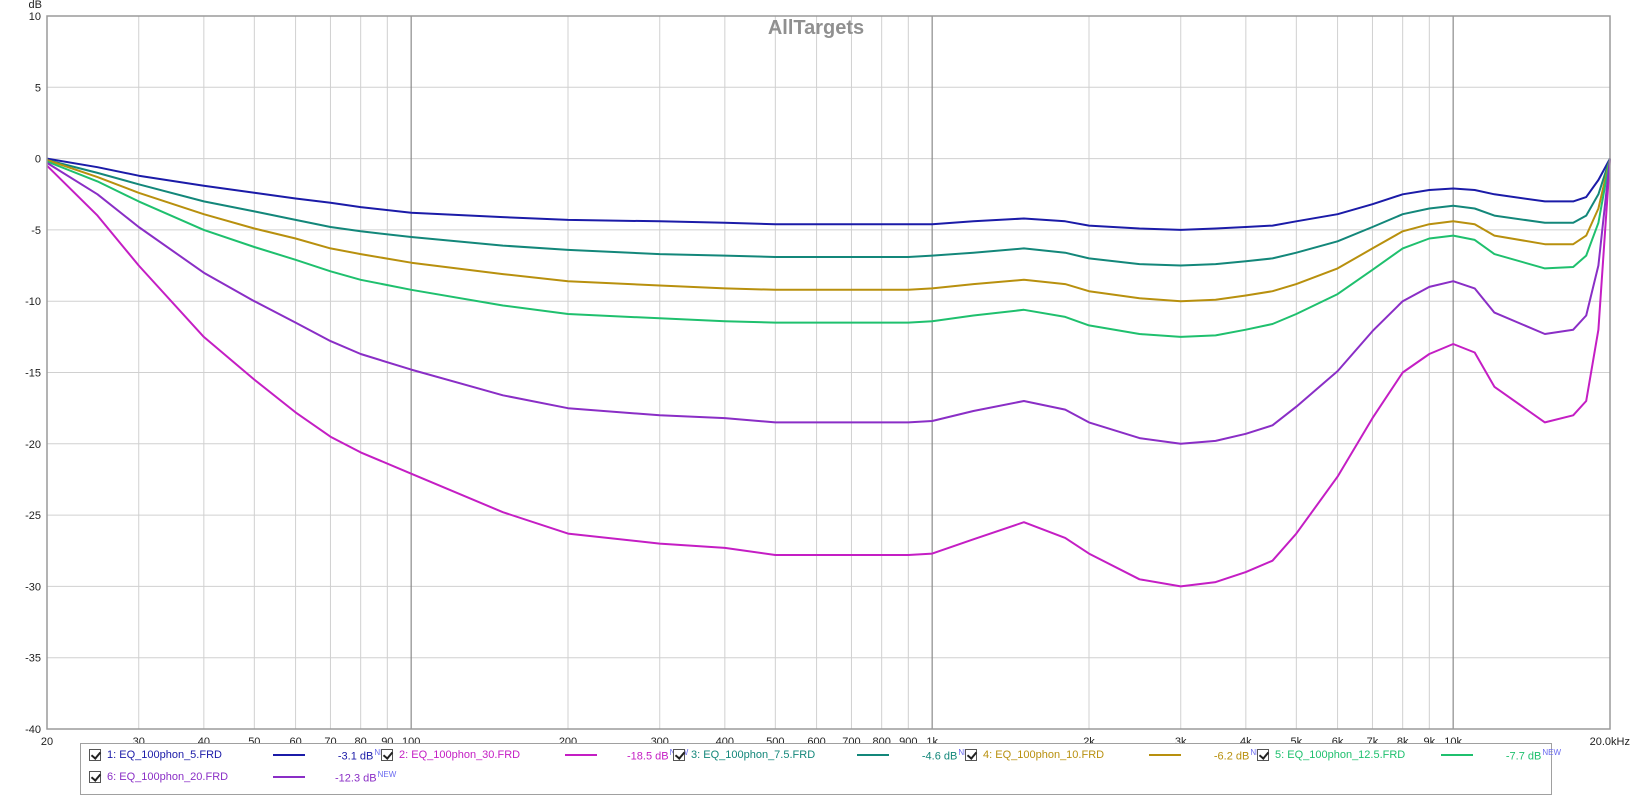 The image size is (1633, 800). What do you see at coordinates (38, 160) in the screenshot?
I see `y-tick-label: 0` at bounding box center [38, 160].